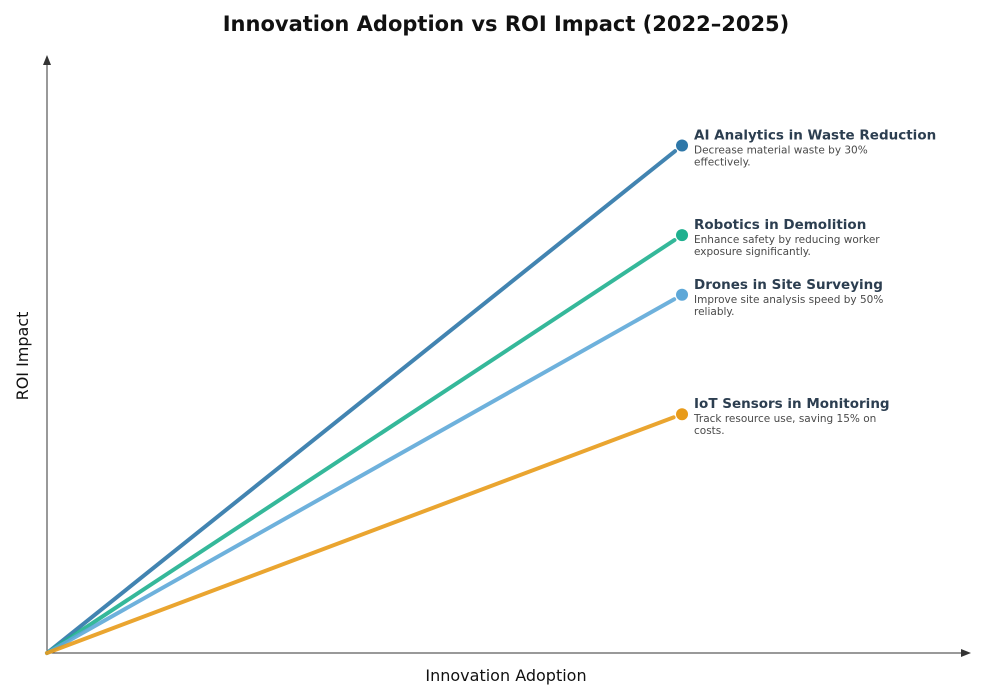 The height and width of the screenshot is (700, 1000). Describe the element at coordinates (787, 240) in the screenshot. I see `series-description: Enhance safety by reducing worker` at that location.